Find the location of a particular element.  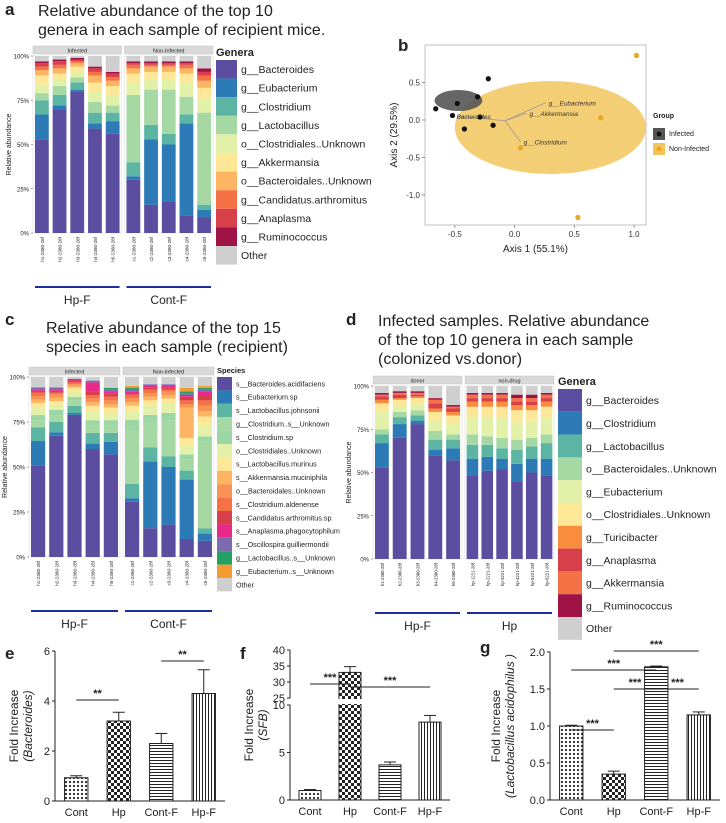

a-legend-label: o__Bacteroidales..Unknown is located at coordinates (306, 182).